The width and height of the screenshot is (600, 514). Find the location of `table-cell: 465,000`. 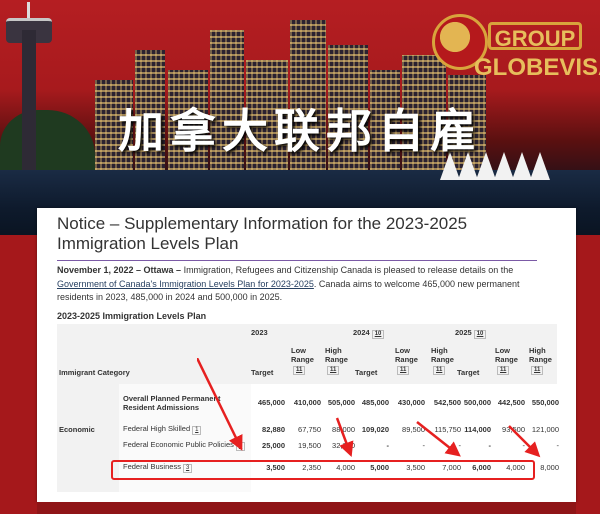

table-cell: 465,000 is located at coordinates (271, 402).